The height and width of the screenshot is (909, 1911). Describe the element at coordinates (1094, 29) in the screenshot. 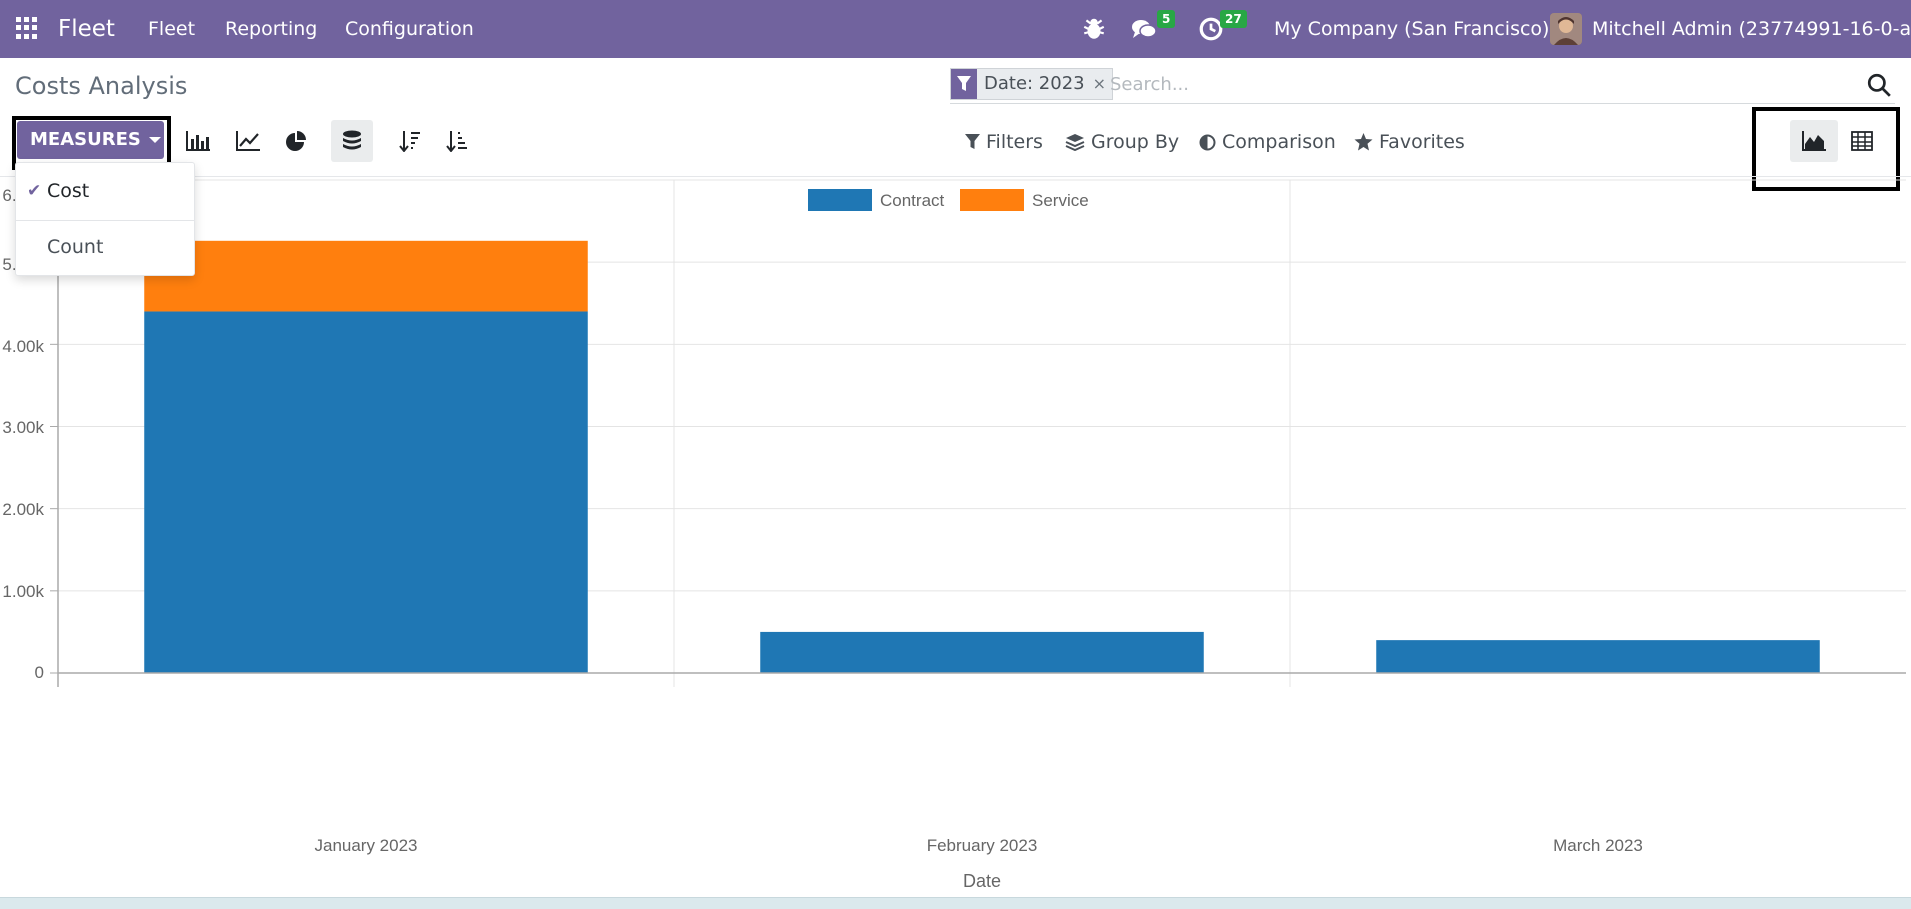

I see `bug-icon` at that location.